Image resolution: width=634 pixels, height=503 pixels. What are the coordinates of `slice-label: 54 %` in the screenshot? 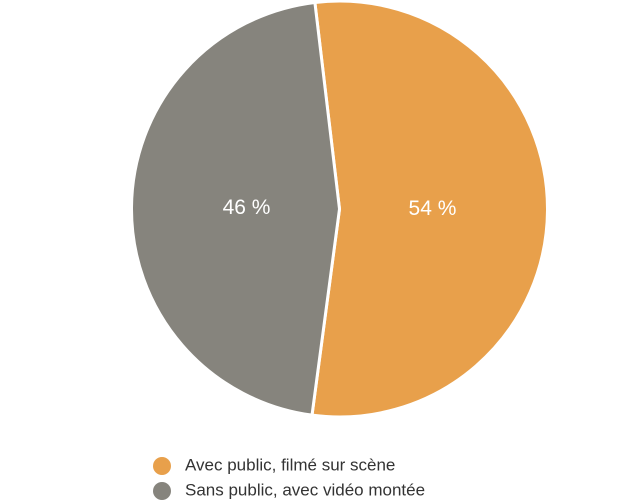 It's located at (433, 208).